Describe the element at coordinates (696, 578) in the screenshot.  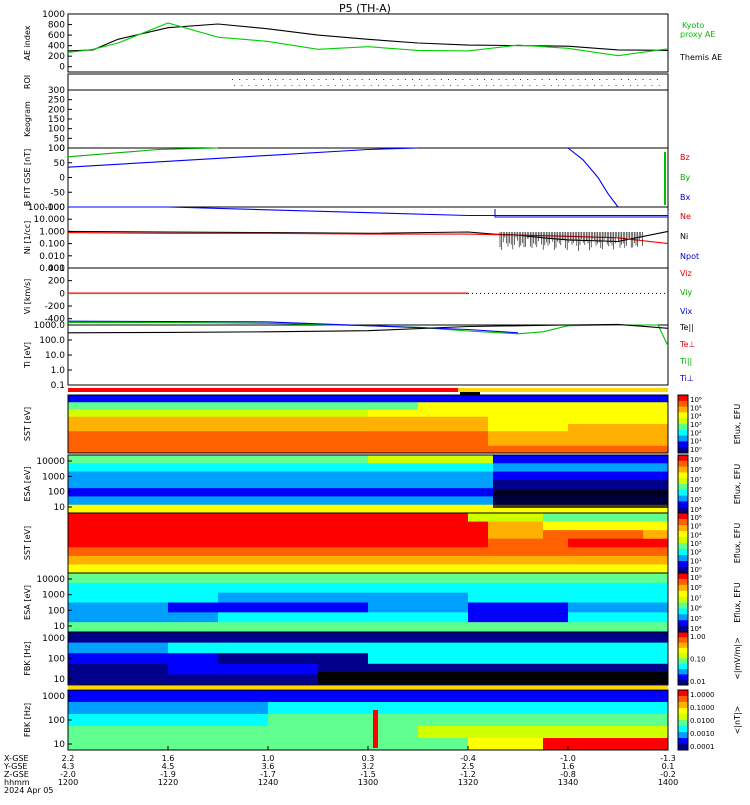
I see `colorbar-tick-label: 10⁹` at that location.